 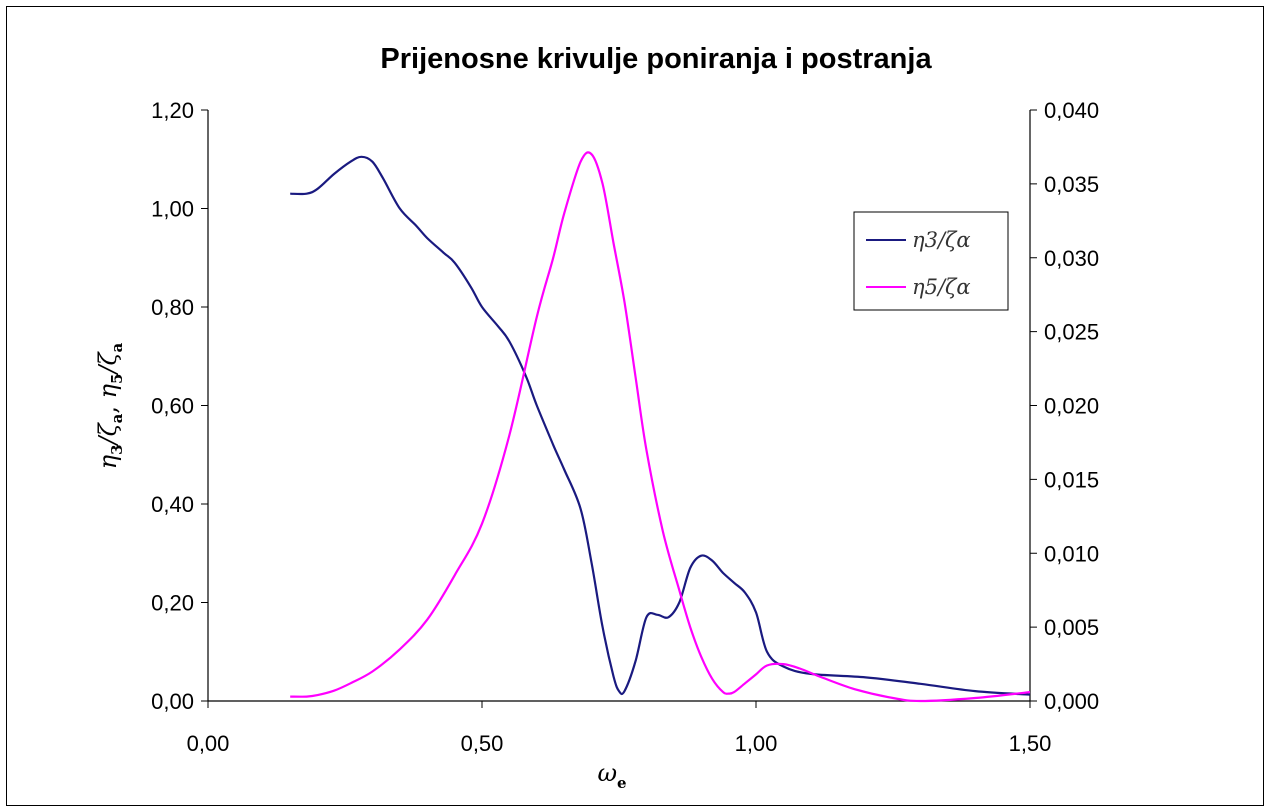 I want to click on ylabel-eta5-sub: 5, so click(x=117, y=379).